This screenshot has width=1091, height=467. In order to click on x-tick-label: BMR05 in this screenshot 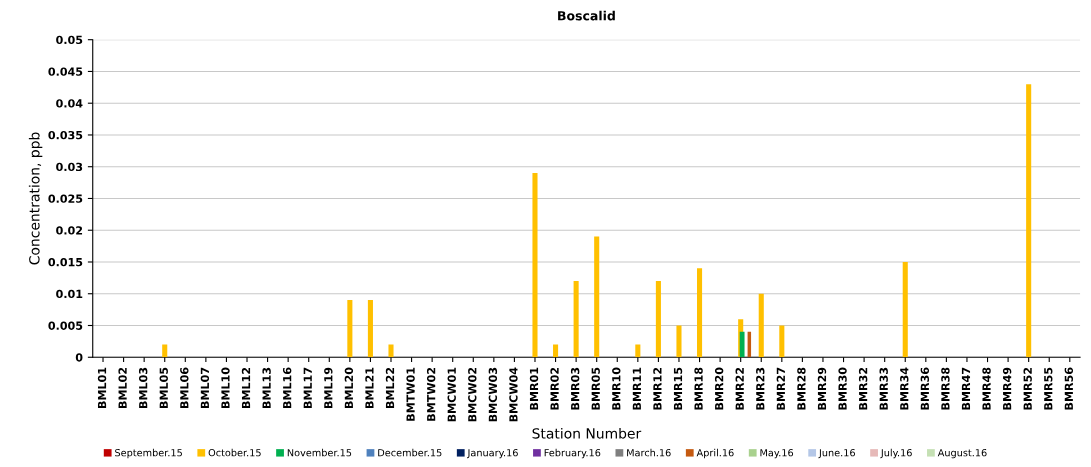, I will do `click(595, 388)`.